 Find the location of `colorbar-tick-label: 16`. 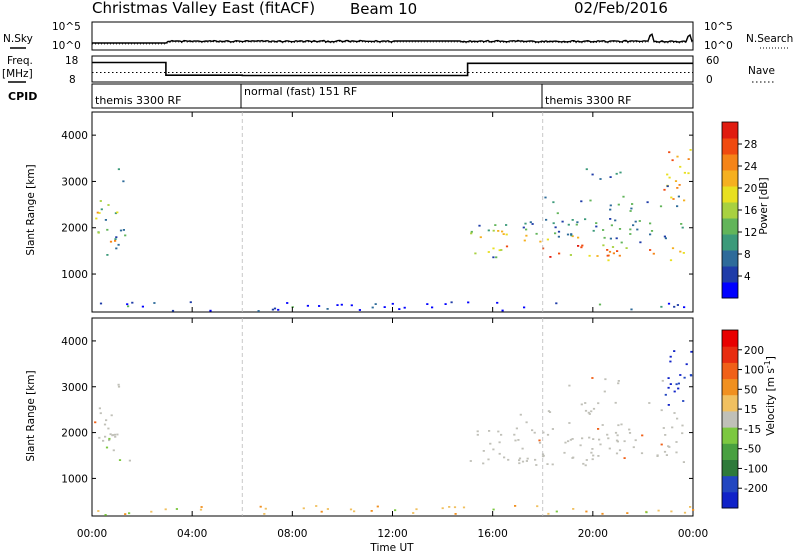

colorbar-tick-label: 16 is located at coordinates (751, 211).